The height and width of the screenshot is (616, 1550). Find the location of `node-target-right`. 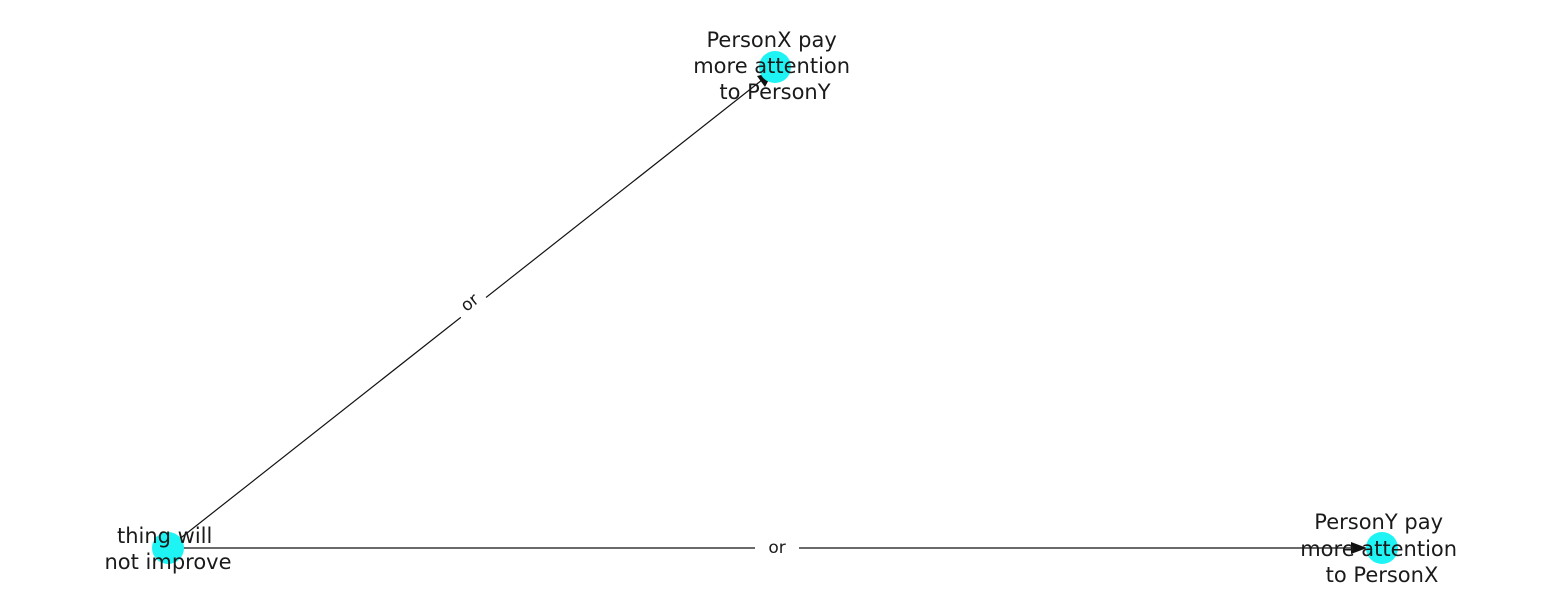

node-target-right is located at coordinates (1382, 548).